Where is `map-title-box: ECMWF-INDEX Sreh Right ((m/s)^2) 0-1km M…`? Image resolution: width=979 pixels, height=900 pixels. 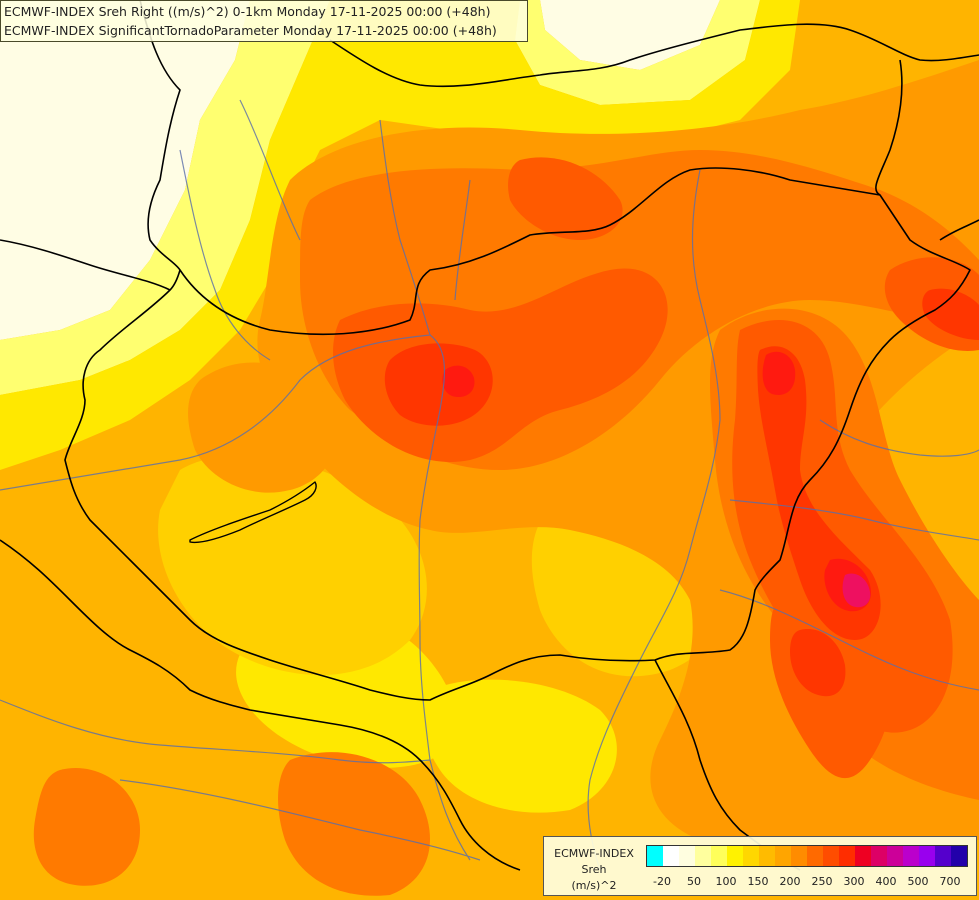
map-title-box: ECMWF-INDEX Sreh Right ((m/s)^2) 0-1km M… is located at coordinates (264, 21).